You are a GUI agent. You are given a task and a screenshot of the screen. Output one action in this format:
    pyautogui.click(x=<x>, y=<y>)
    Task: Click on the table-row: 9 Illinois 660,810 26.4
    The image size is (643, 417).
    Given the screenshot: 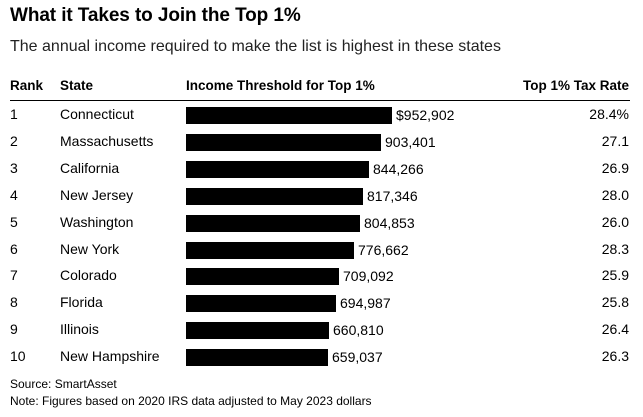 What is the action you would take?
    pyautogui.click(x=321, y=330)
    